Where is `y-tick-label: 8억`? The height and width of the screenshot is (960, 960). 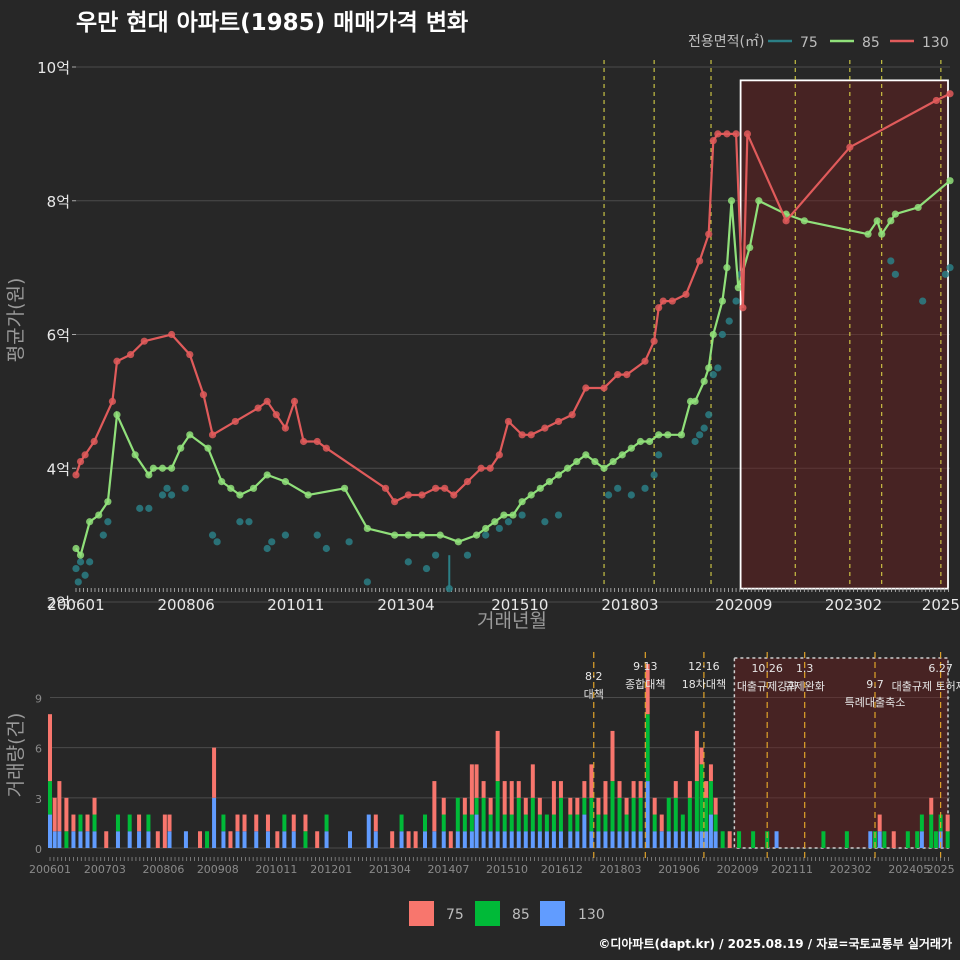
y-tick-label: 8억 is located at coordinates (58, 202).